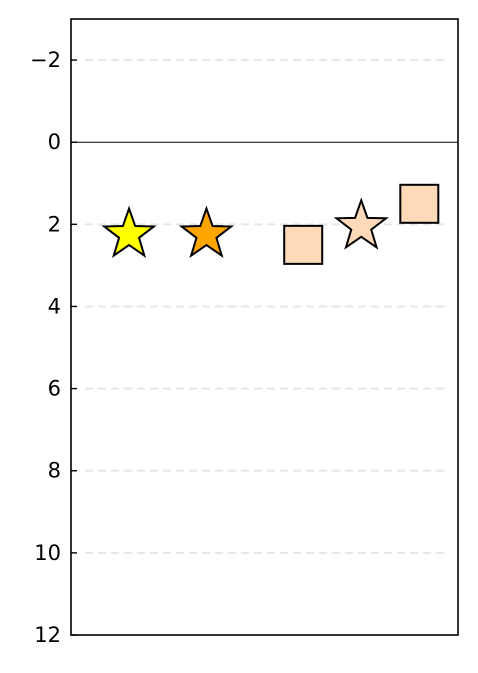  I want to click on y-tick-label: 4, so click(54, 306).